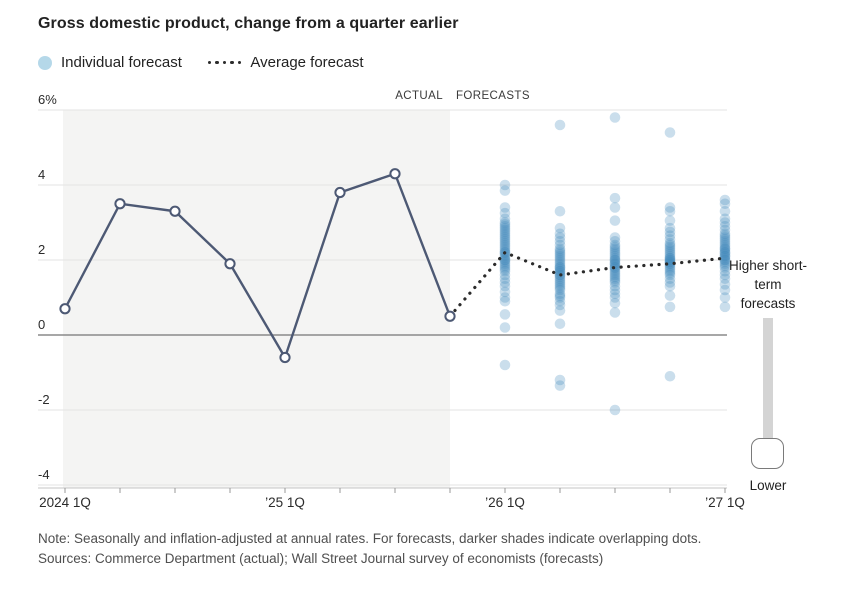 The image size is (848, 590). Describe the element at coordinates (44, 474) in the screenshot. I see `y-axis-label: -4` at that location.